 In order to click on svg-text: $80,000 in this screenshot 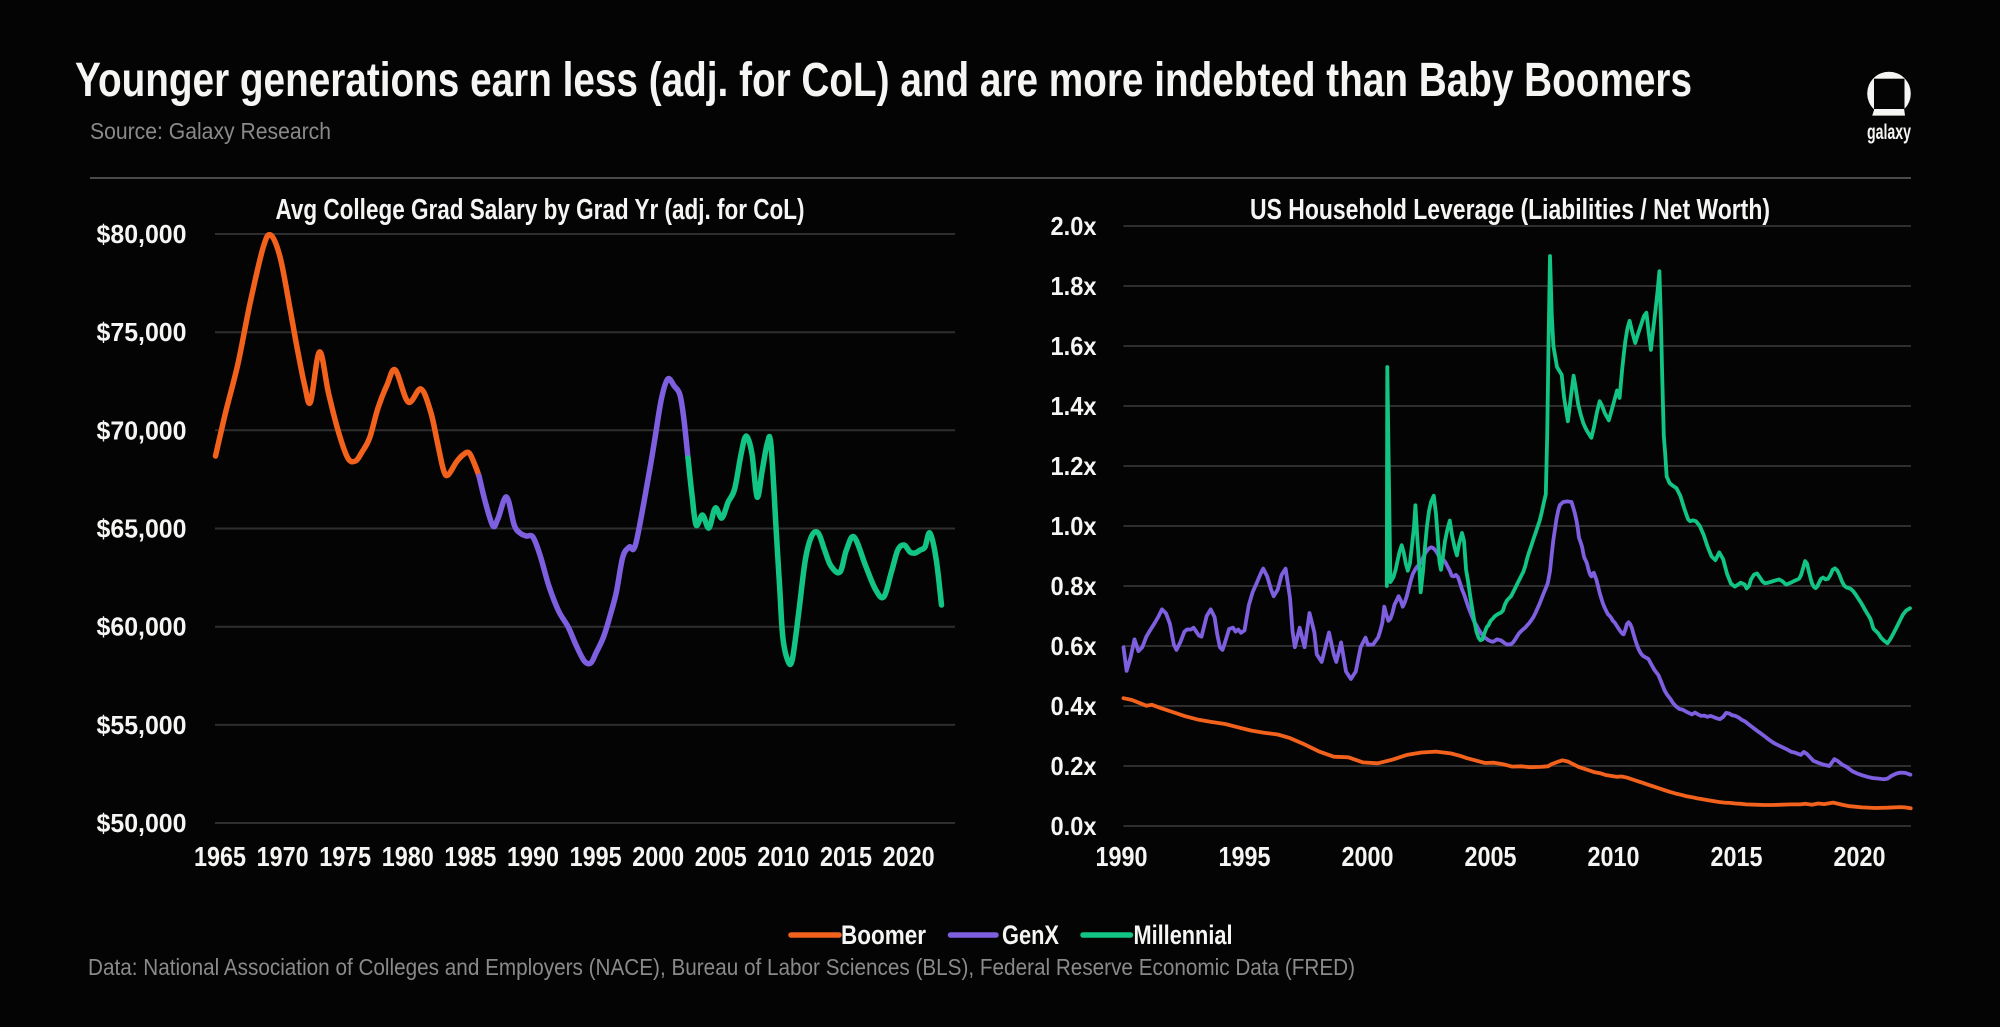, I will do `click(142, 234)`.